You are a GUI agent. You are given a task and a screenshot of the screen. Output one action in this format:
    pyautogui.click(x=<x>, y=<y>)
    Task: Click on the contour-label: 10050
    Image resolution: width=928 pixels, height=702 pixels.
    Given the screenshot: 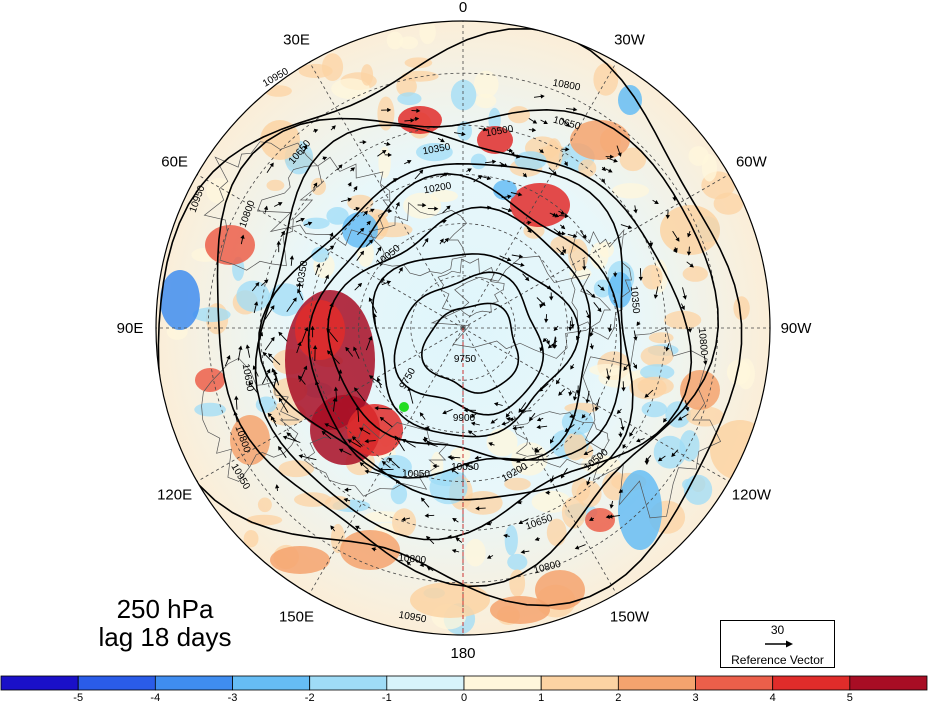 What is the action you would take?
    pyautogui.click(x=465, y=467)
    